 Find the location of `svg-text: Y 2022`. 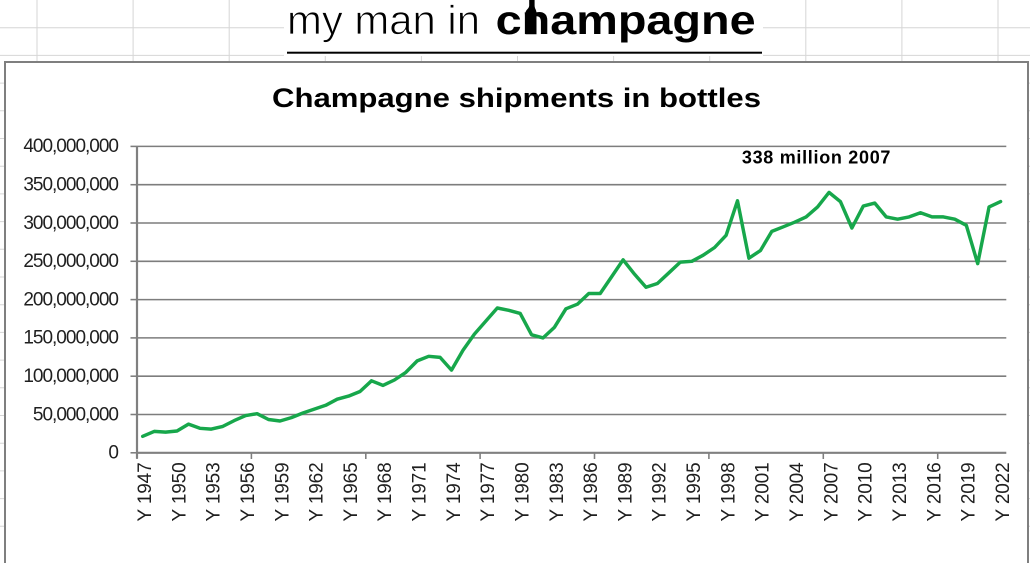

svg-text: Y 2022 is located at coordinates (1003, 492).